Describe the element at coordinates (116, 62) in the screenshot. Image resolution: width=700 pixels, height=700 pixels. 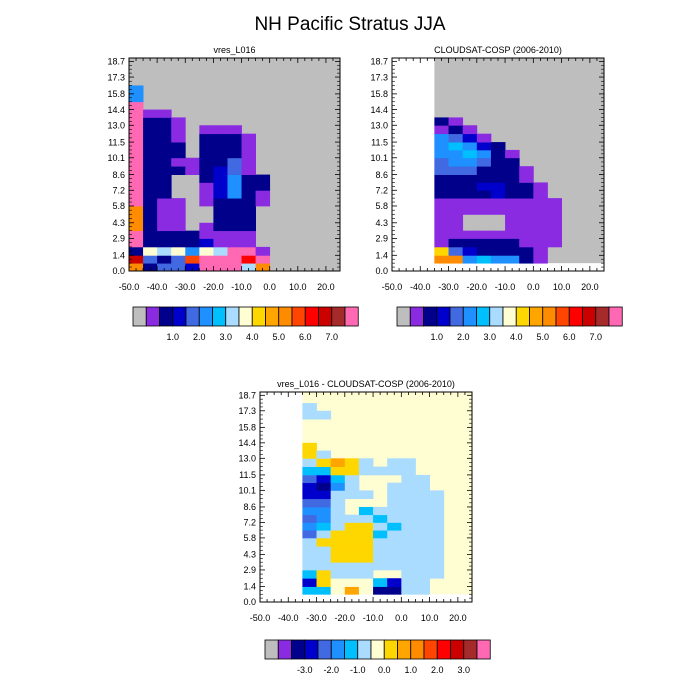
I see `y-tick-label: 18.7` at that location.